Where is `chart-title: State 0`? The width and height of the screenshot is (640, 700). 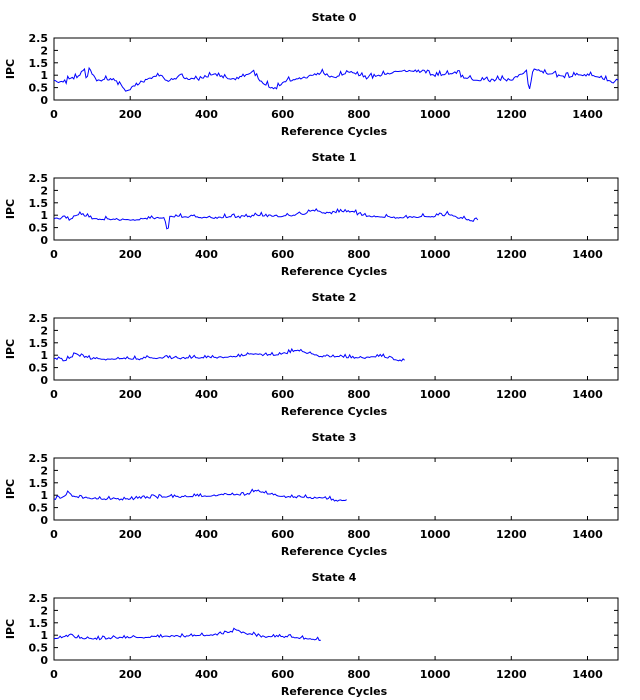
chart-title: State 0 is located at coordinates (334, 17).